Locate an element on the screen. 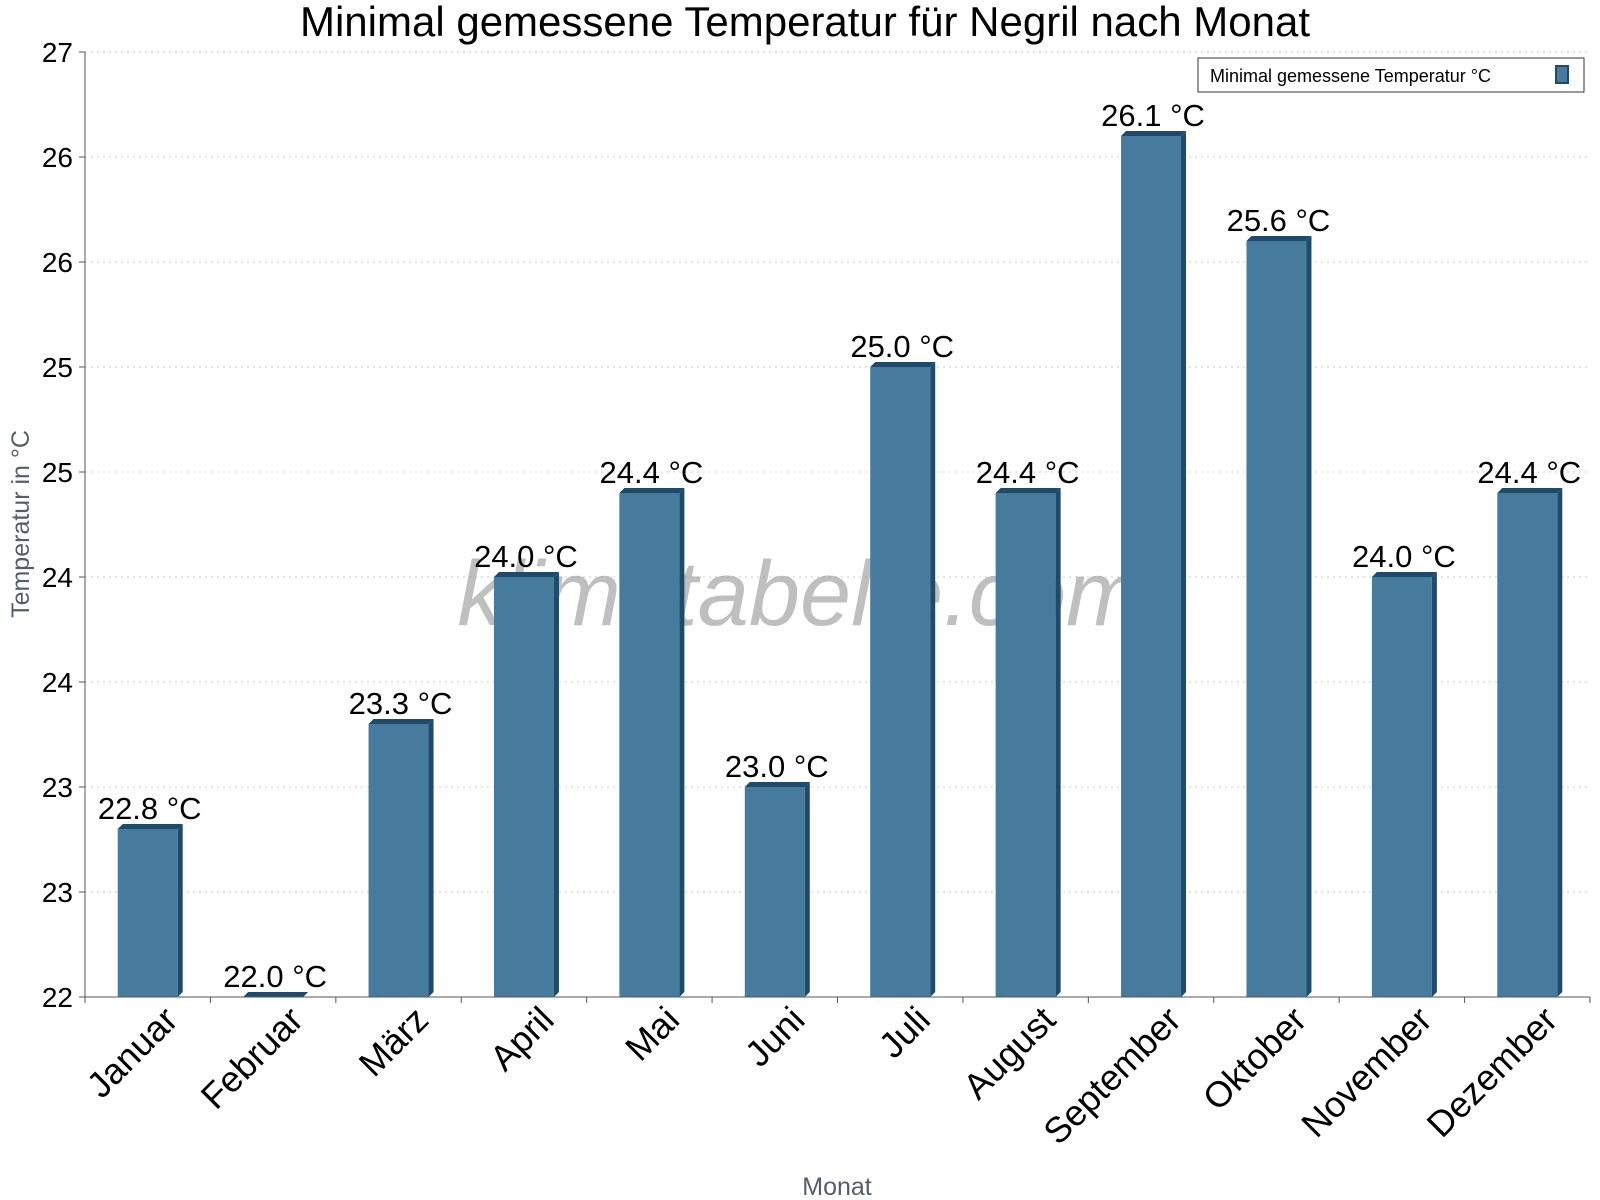 The width and height of the screenshot is (1600, 1200). legend-box is located at coordinates (1391, 75).